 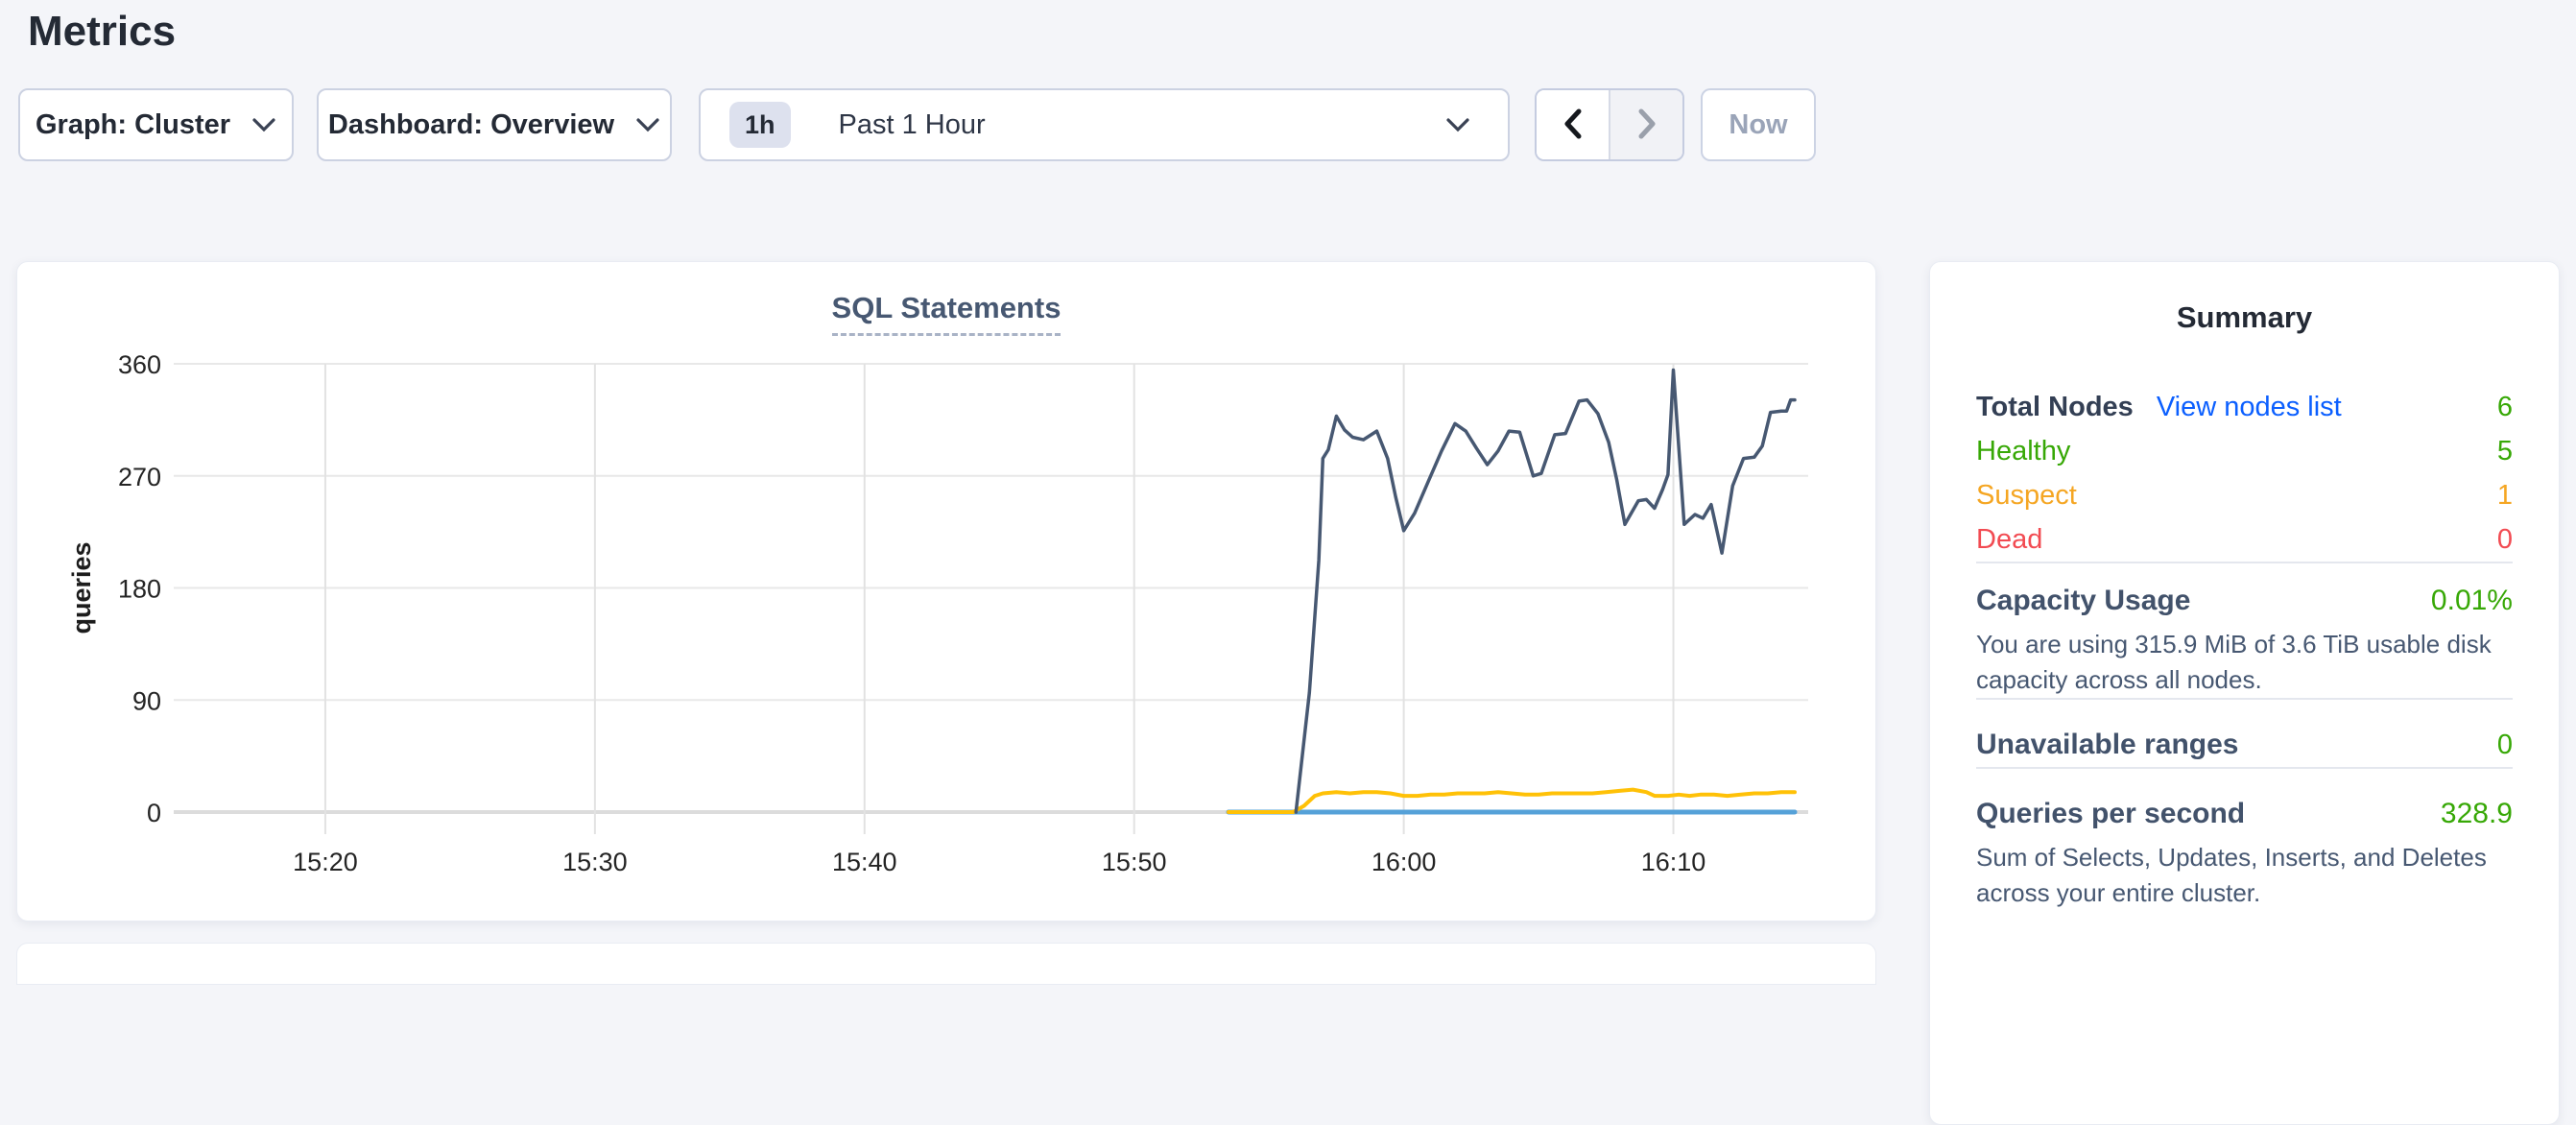 What do you see at coordinates (2055, 406) in the screenshot?
I see `total-nodes-label: Total Nodes` at bounding box center [2055, 406].